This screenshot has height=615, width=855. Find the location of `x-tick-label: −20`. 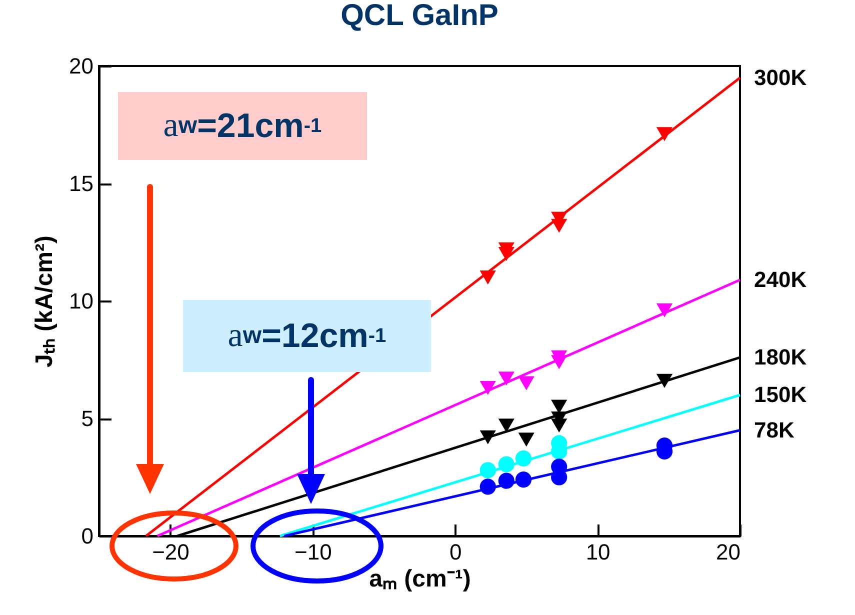

x-tick-label: −20 is located at coordinates (171, 552).